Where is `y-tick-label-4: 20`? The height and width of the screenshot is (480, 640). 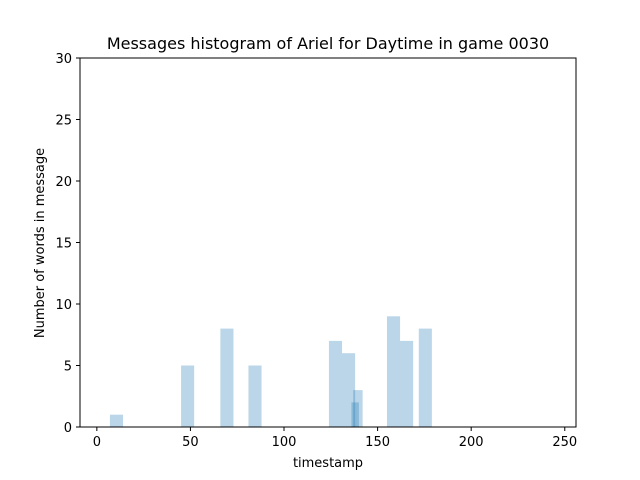 y-tick-label-4: 20 is located at coordinates (63, 182).